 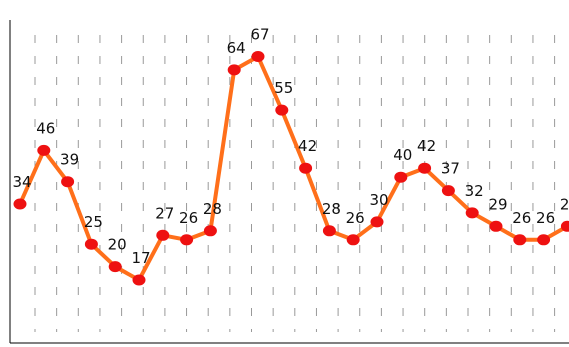 I want to click on data-label: 17, so click(x=140, y=258).